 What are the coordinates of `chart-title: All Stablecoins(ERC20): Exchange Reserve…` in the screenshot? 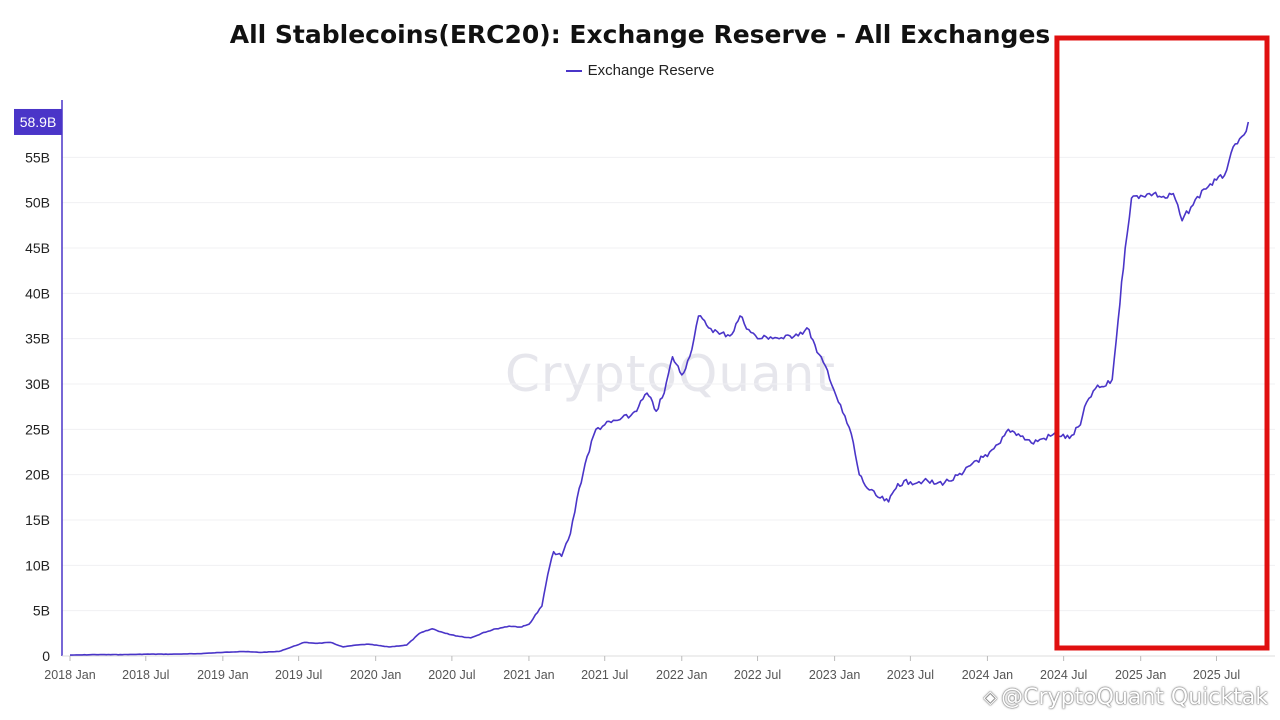 It's located at (640, 34).